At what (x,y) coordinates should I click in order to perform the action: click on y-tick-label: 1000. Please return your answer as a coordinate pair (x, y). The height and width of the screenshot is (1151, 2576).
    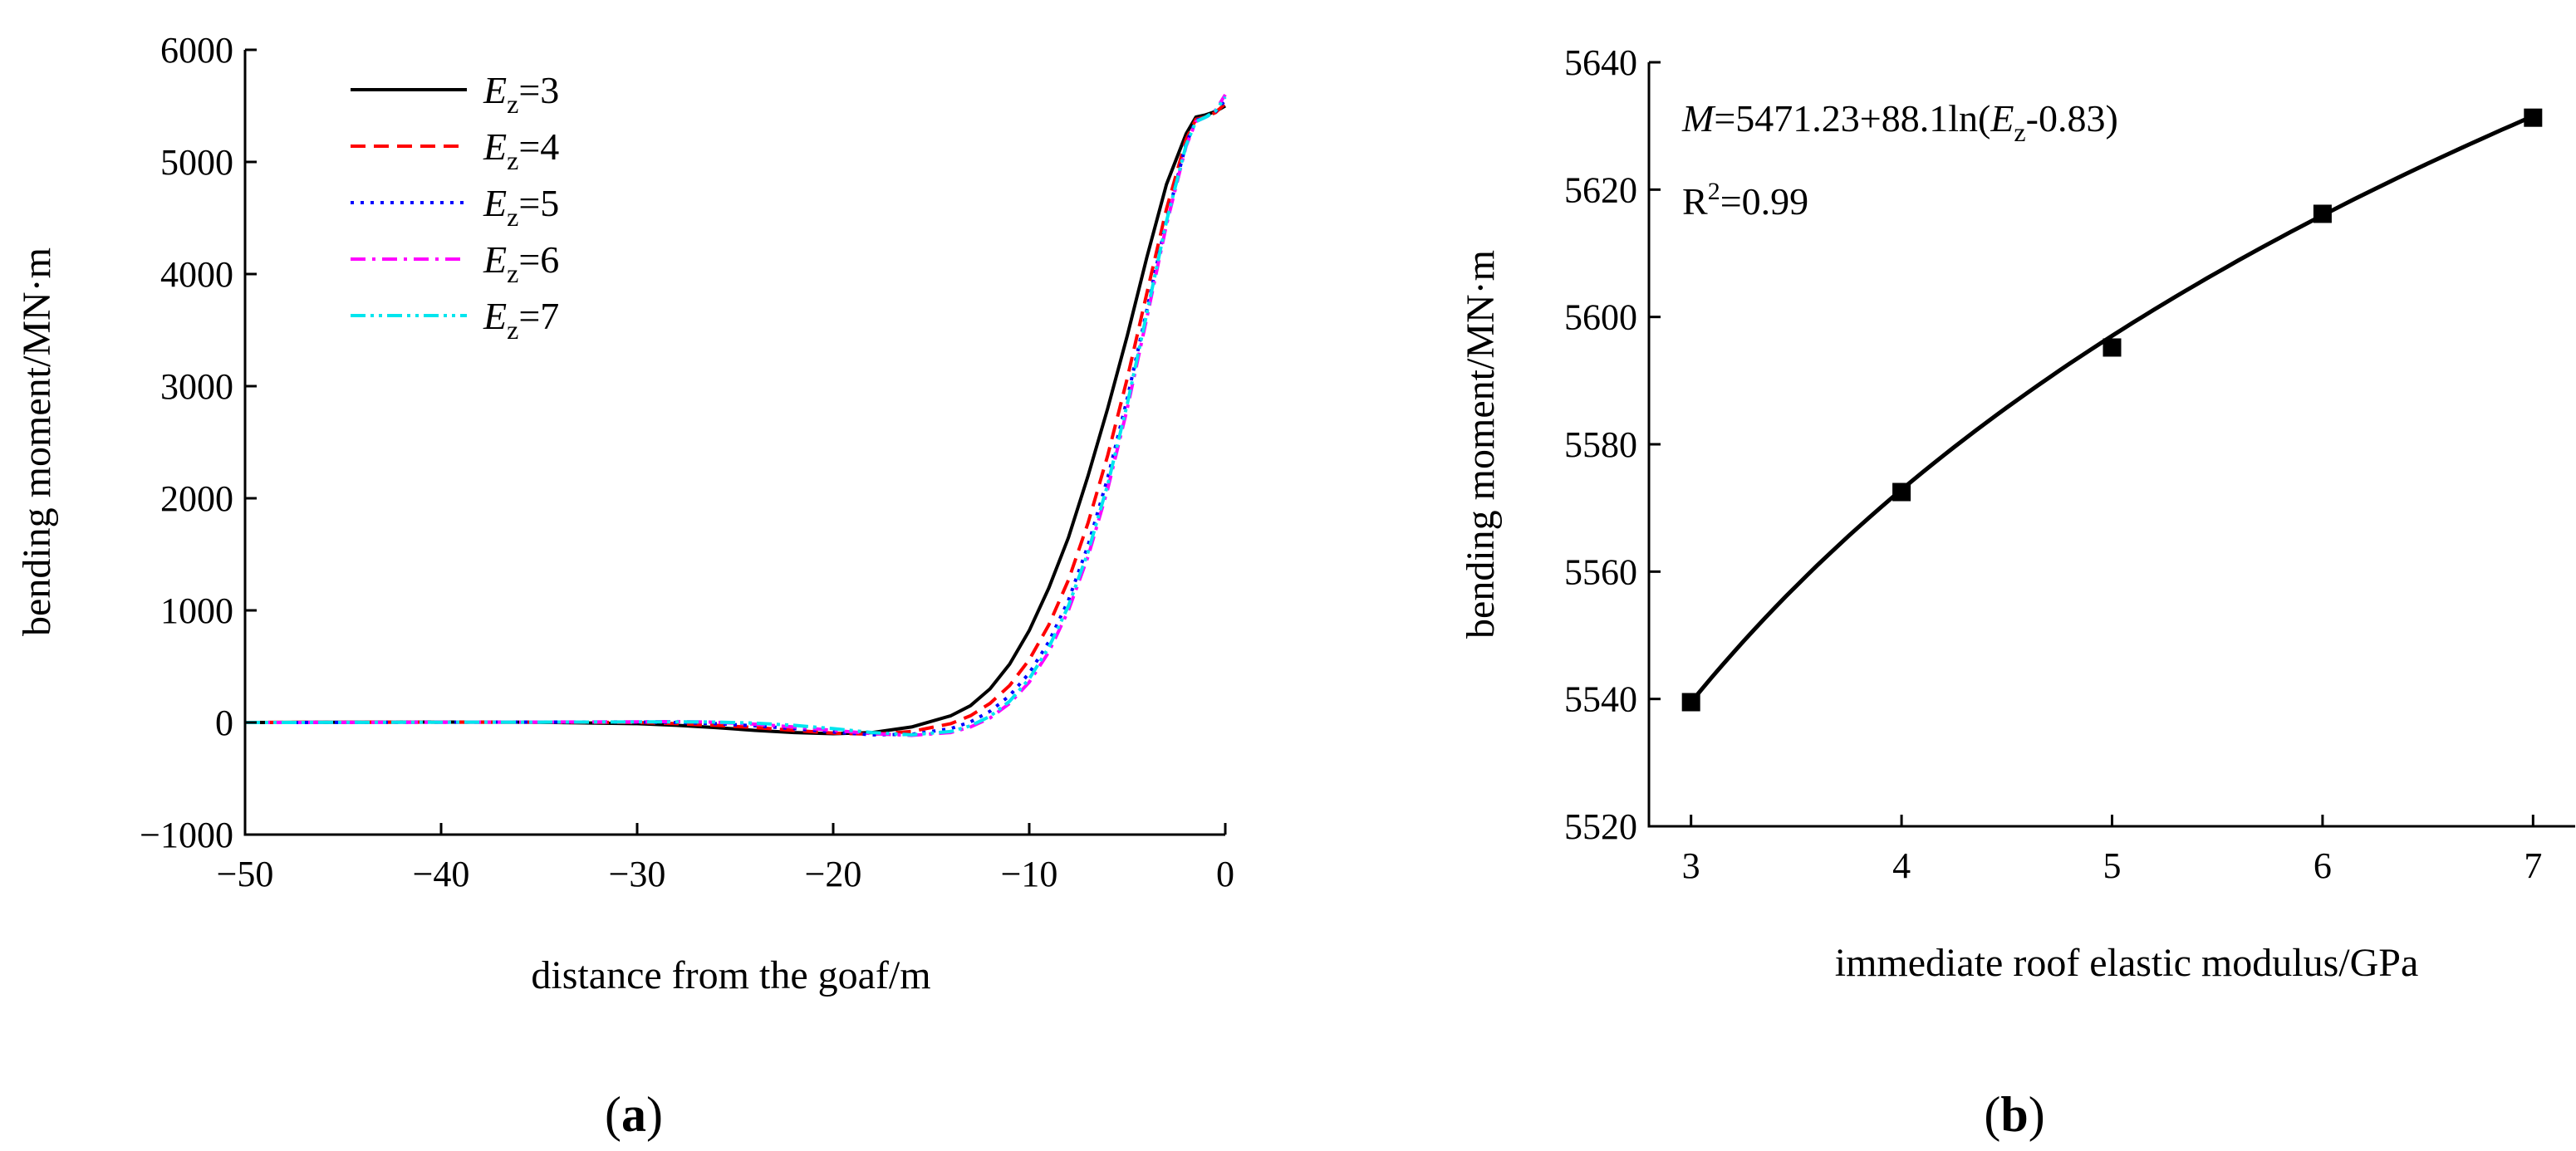
    Looking at the image, I should click on (196, 610).